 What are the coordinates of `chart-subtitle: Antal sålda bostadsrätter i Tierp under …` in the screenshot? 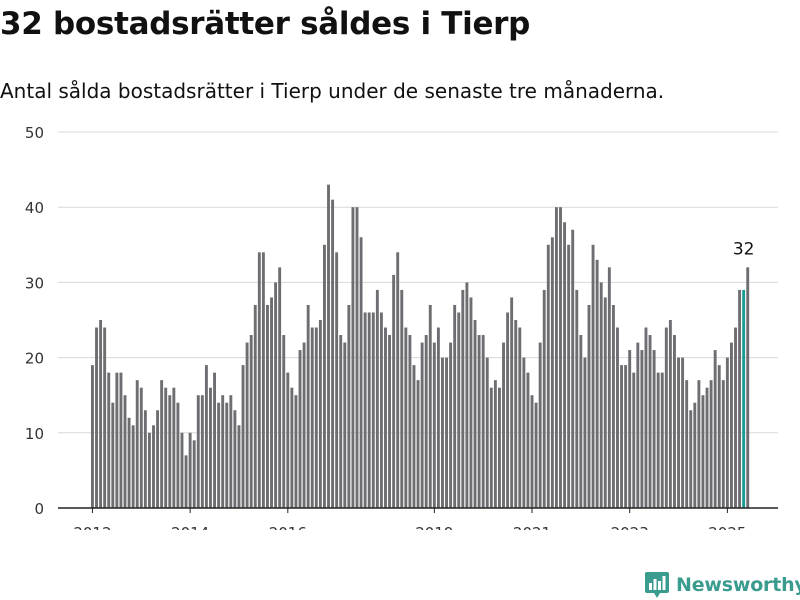 It's located at (332, 91).